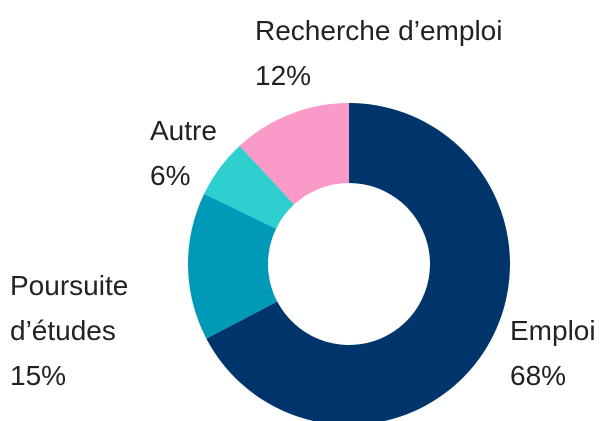 The height and width of the screenshot is (421, 610). What do you see at coordinates (38, 375) in the screenshot?
I see `value-label: 15%` at bounding box center [38, 375].